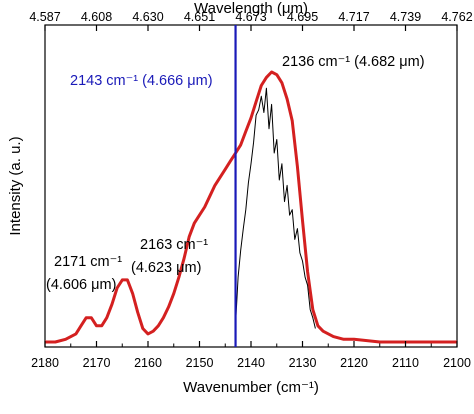 Image resolution: width=474 pixels, height=414 pixels. Describe the element at coordinates (456, 17) in the screenshot. I see `x2-tick-label: 4.762` at that location.